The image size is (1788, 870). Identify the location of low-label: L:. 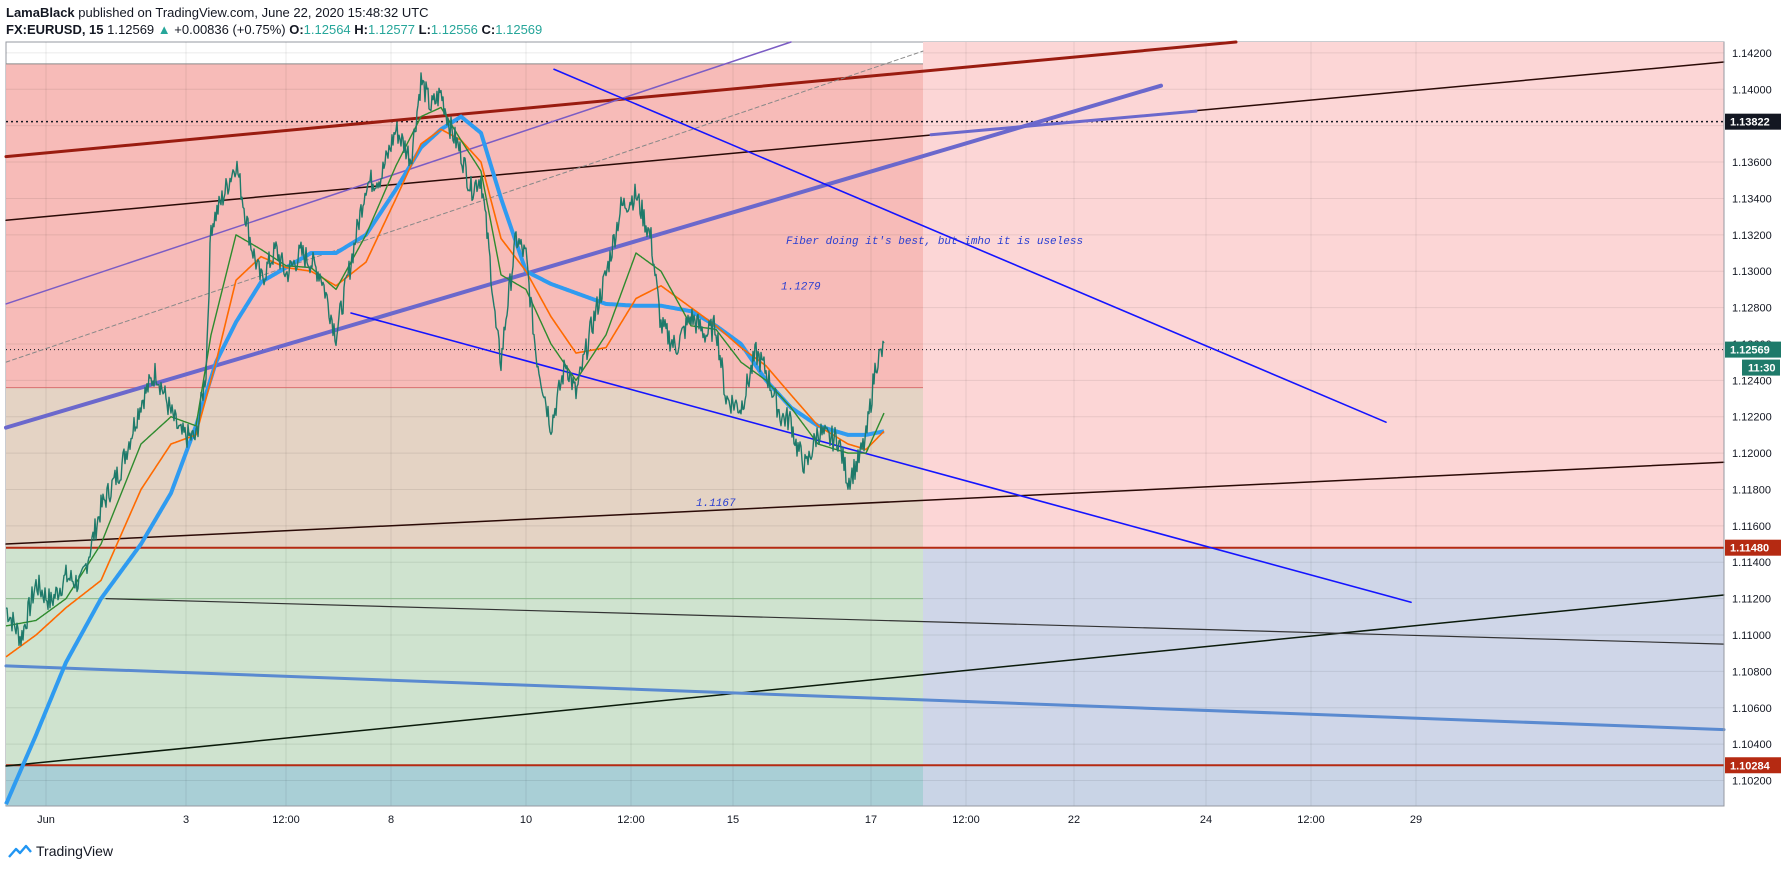
(424, 29).